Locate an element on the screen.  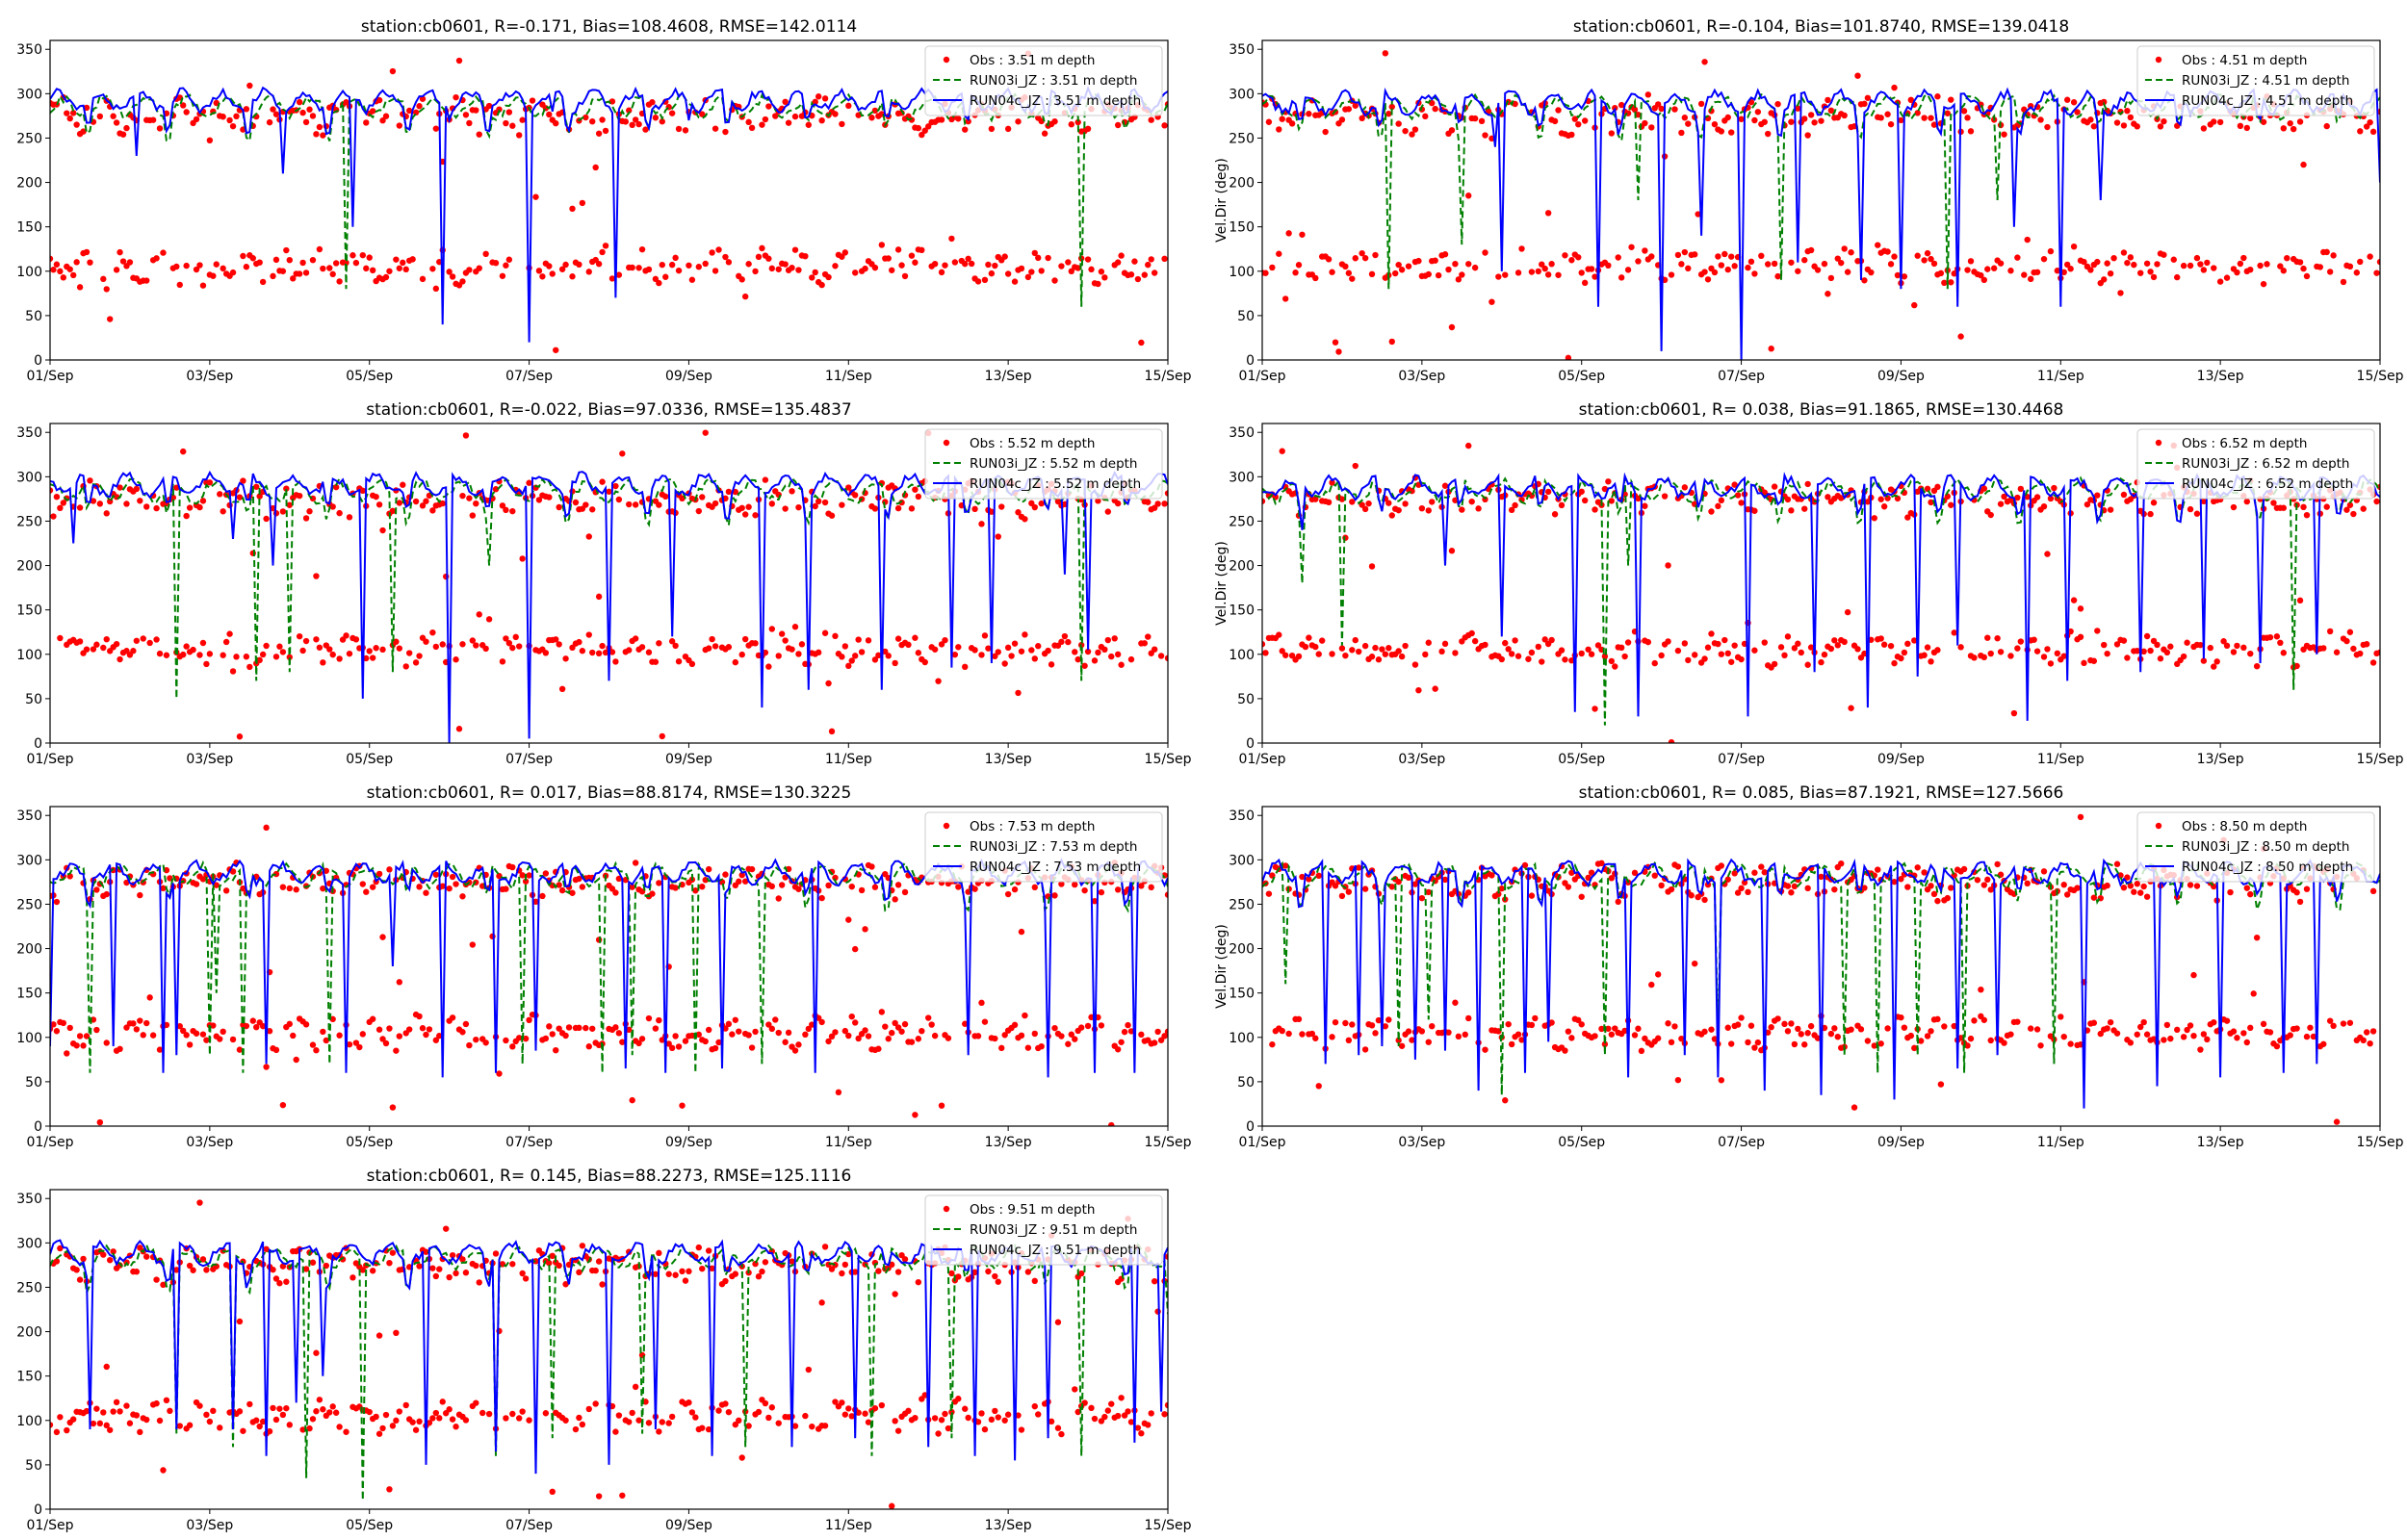
x-tick-label: 11/Sep is located at coordinates (848, 759).